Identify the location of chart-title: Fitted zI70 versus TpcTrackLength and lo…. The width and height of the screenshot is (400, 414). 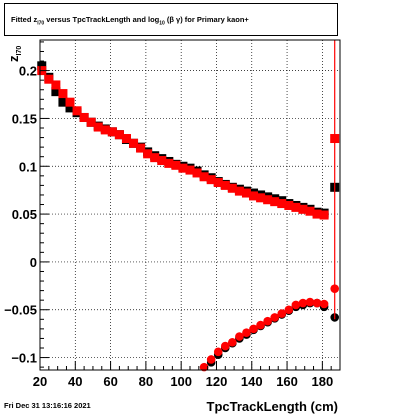
(130, 21).